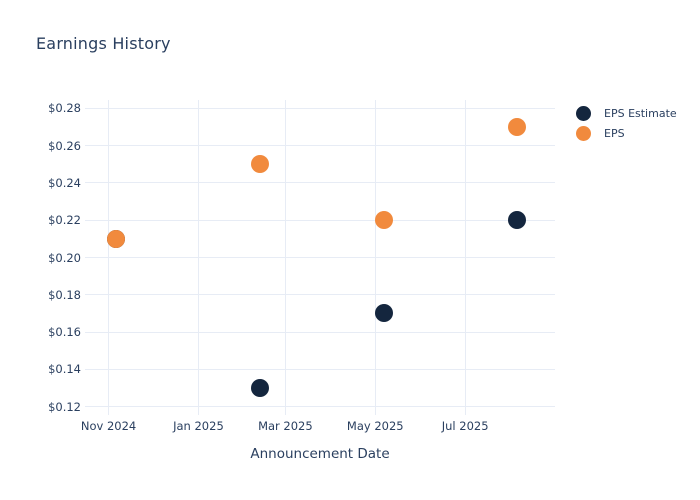  What do you see at coordinates (103, 43) in the screenshot?
I see `chart-title: Earnings History` at bounding box center [103, 43].